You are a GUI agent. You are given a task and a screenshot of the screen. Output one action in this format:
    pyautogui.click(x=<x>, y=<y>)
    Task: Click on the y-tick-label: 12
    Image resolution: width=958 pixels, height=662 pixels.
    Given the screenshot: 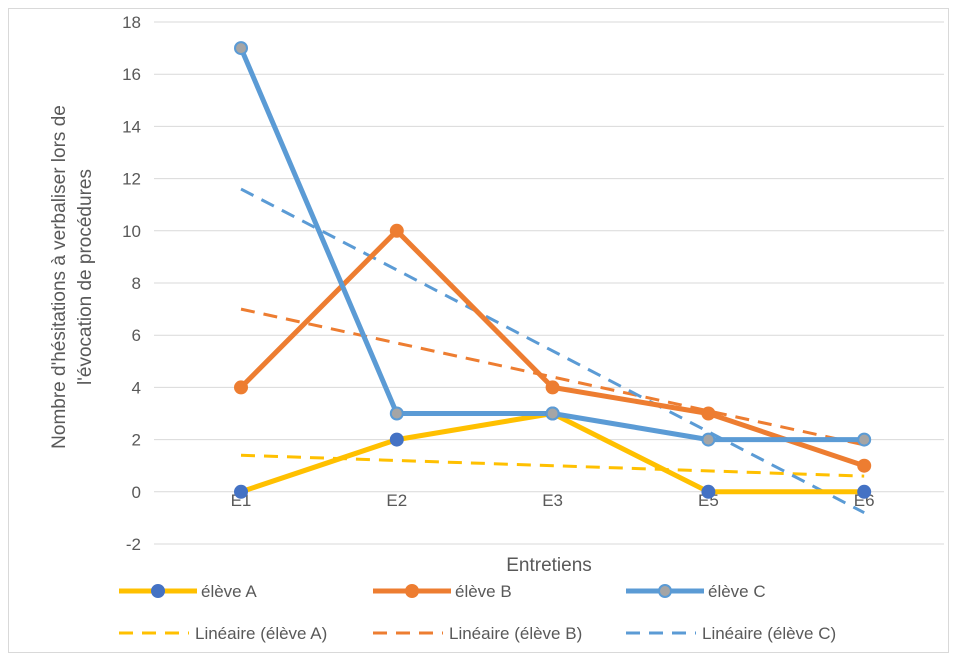 What is the action you would take?
    pyautogui.click(x=131, y=179)
    